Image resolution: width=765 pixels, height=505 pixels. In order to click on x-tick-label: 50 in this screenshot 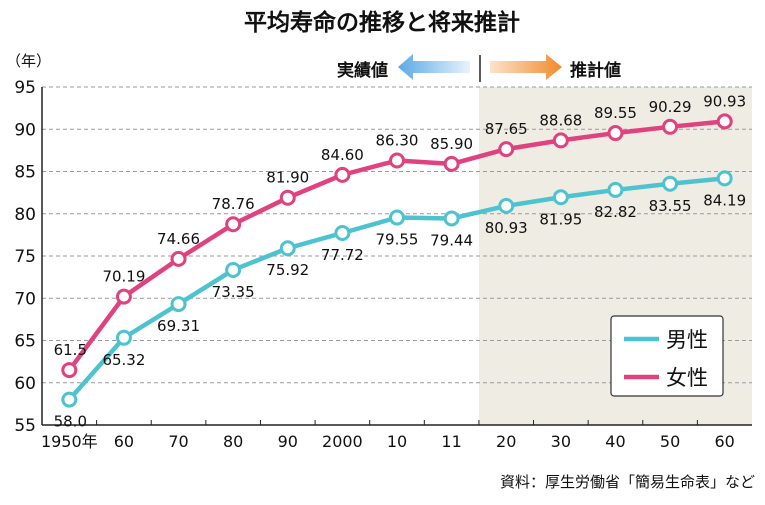, I will do `click(670, 441)`.